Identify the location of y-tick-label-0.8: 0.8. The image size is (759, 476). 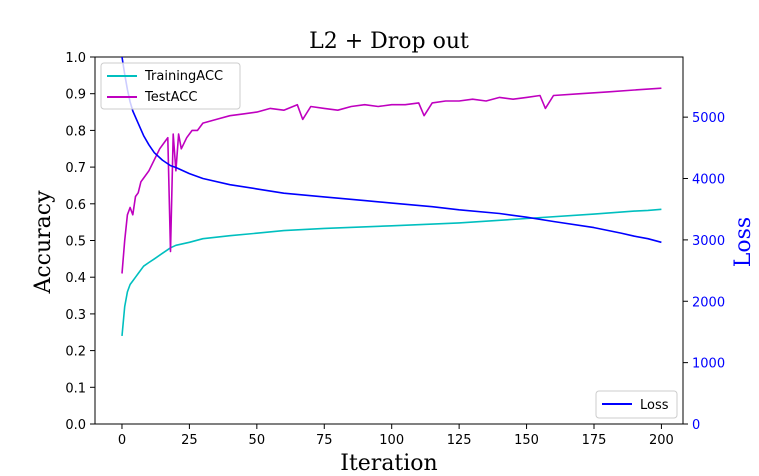
(75, 131).